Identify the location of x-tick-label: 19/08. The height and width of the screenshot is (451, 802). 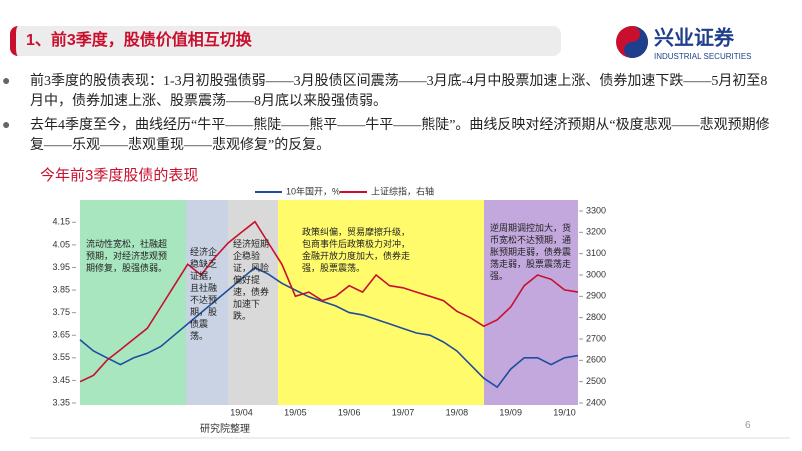
(457, 412).